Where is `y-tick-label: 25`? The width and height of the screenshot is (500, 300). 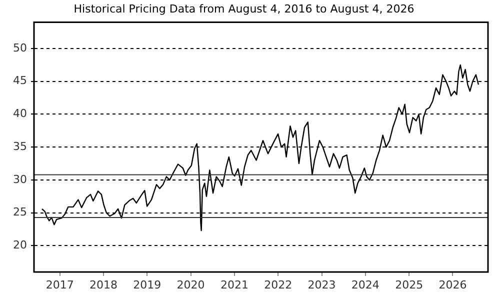
y-tick-label: 25 is located at coordinates (20, 212).